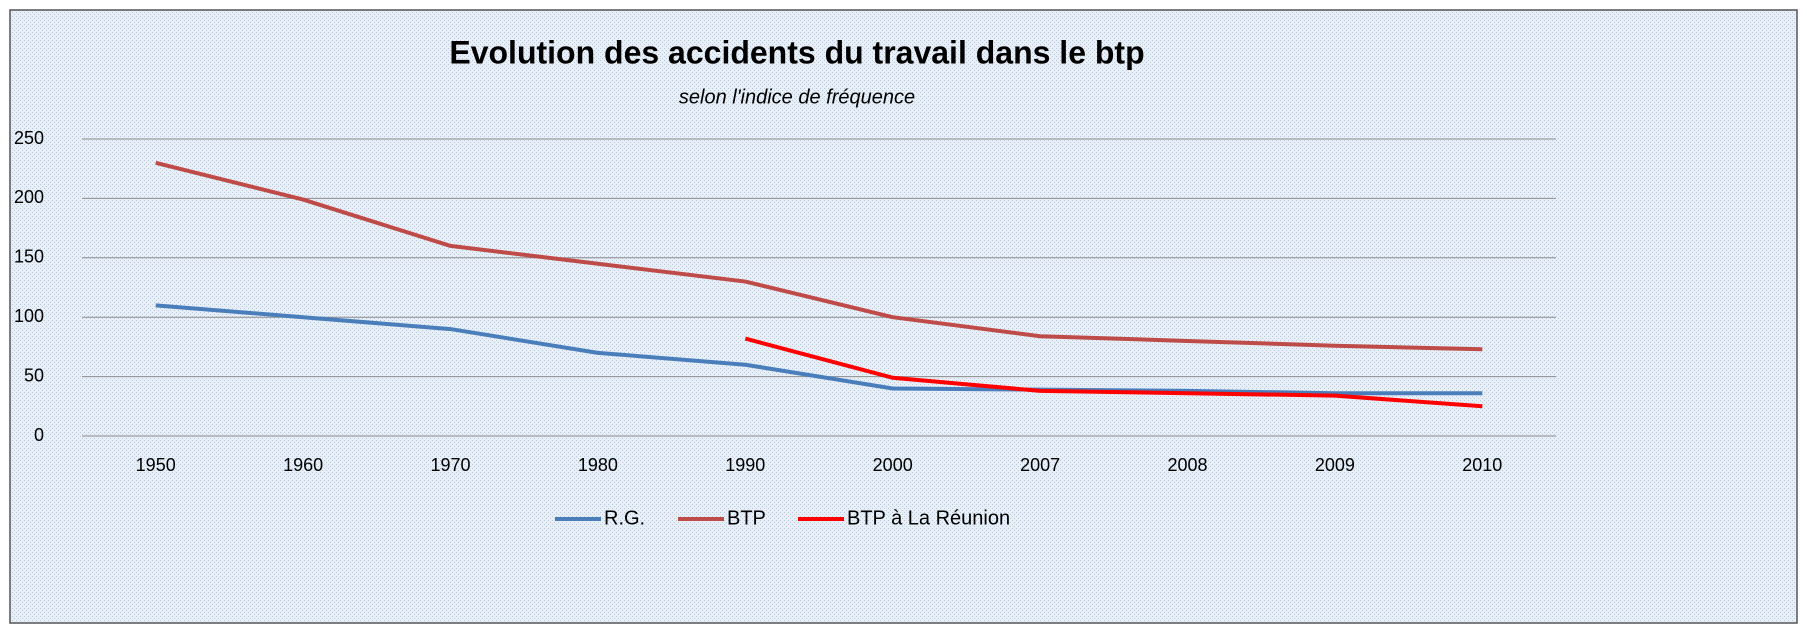 The height and width of the screenshot is (633, 1807). Describe the element at coordinates (29, 197) in the screenshot. I see `y-tick-label: 200` at that location.